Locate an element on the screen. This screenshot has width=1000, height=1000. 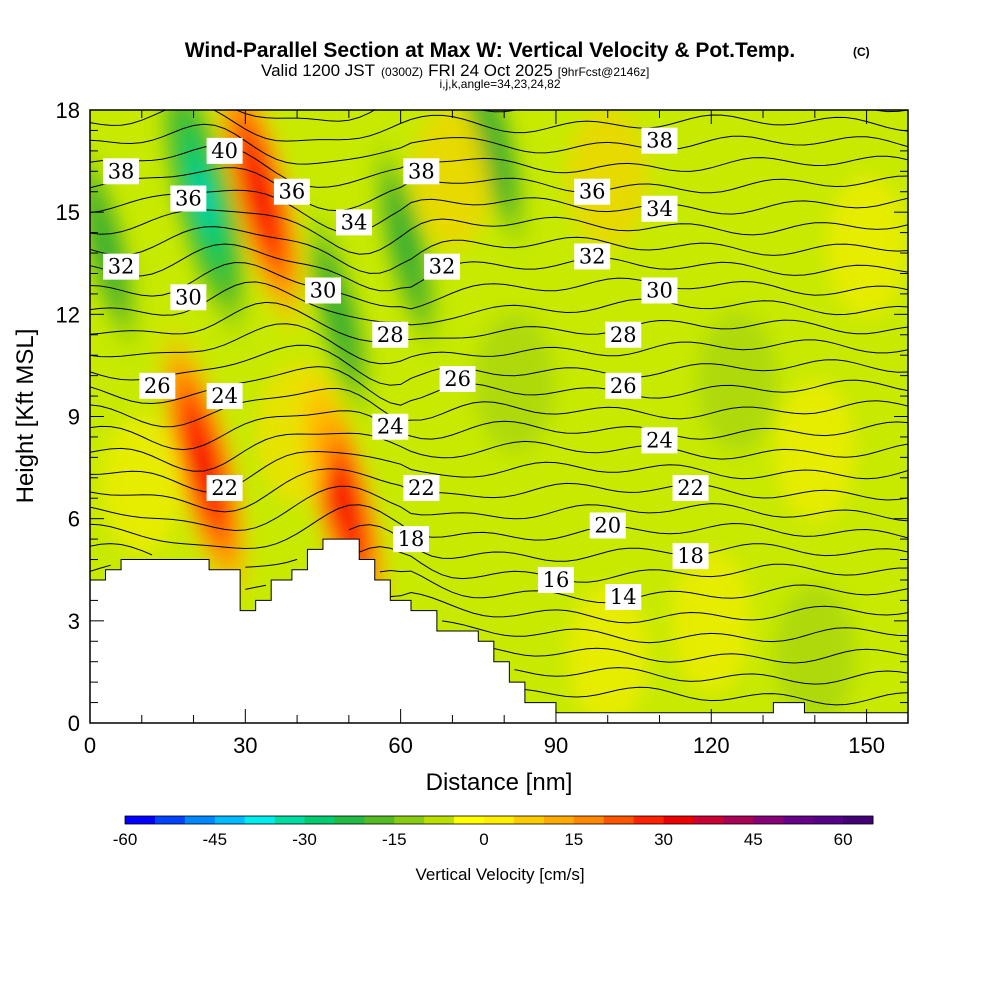
colorbar-label: Vertical Velocity [cm/s] is located at coordinates (499, 874).